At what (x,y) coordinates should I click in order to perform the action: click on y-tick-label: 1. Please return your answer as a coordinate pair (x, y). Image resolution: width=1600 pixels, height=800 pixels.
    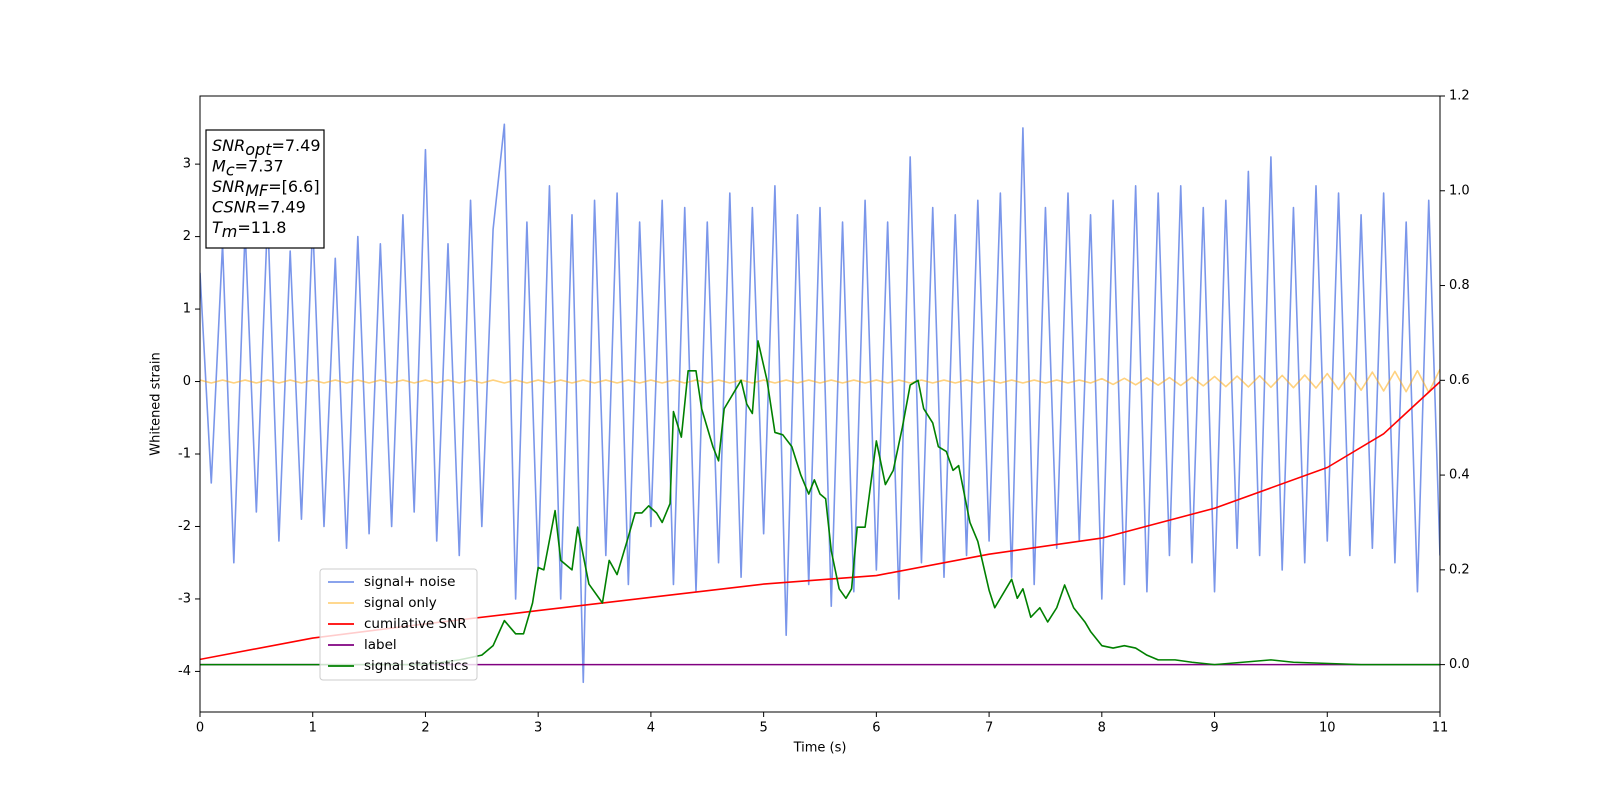
    Looking at the image, I should click on (187, 309).